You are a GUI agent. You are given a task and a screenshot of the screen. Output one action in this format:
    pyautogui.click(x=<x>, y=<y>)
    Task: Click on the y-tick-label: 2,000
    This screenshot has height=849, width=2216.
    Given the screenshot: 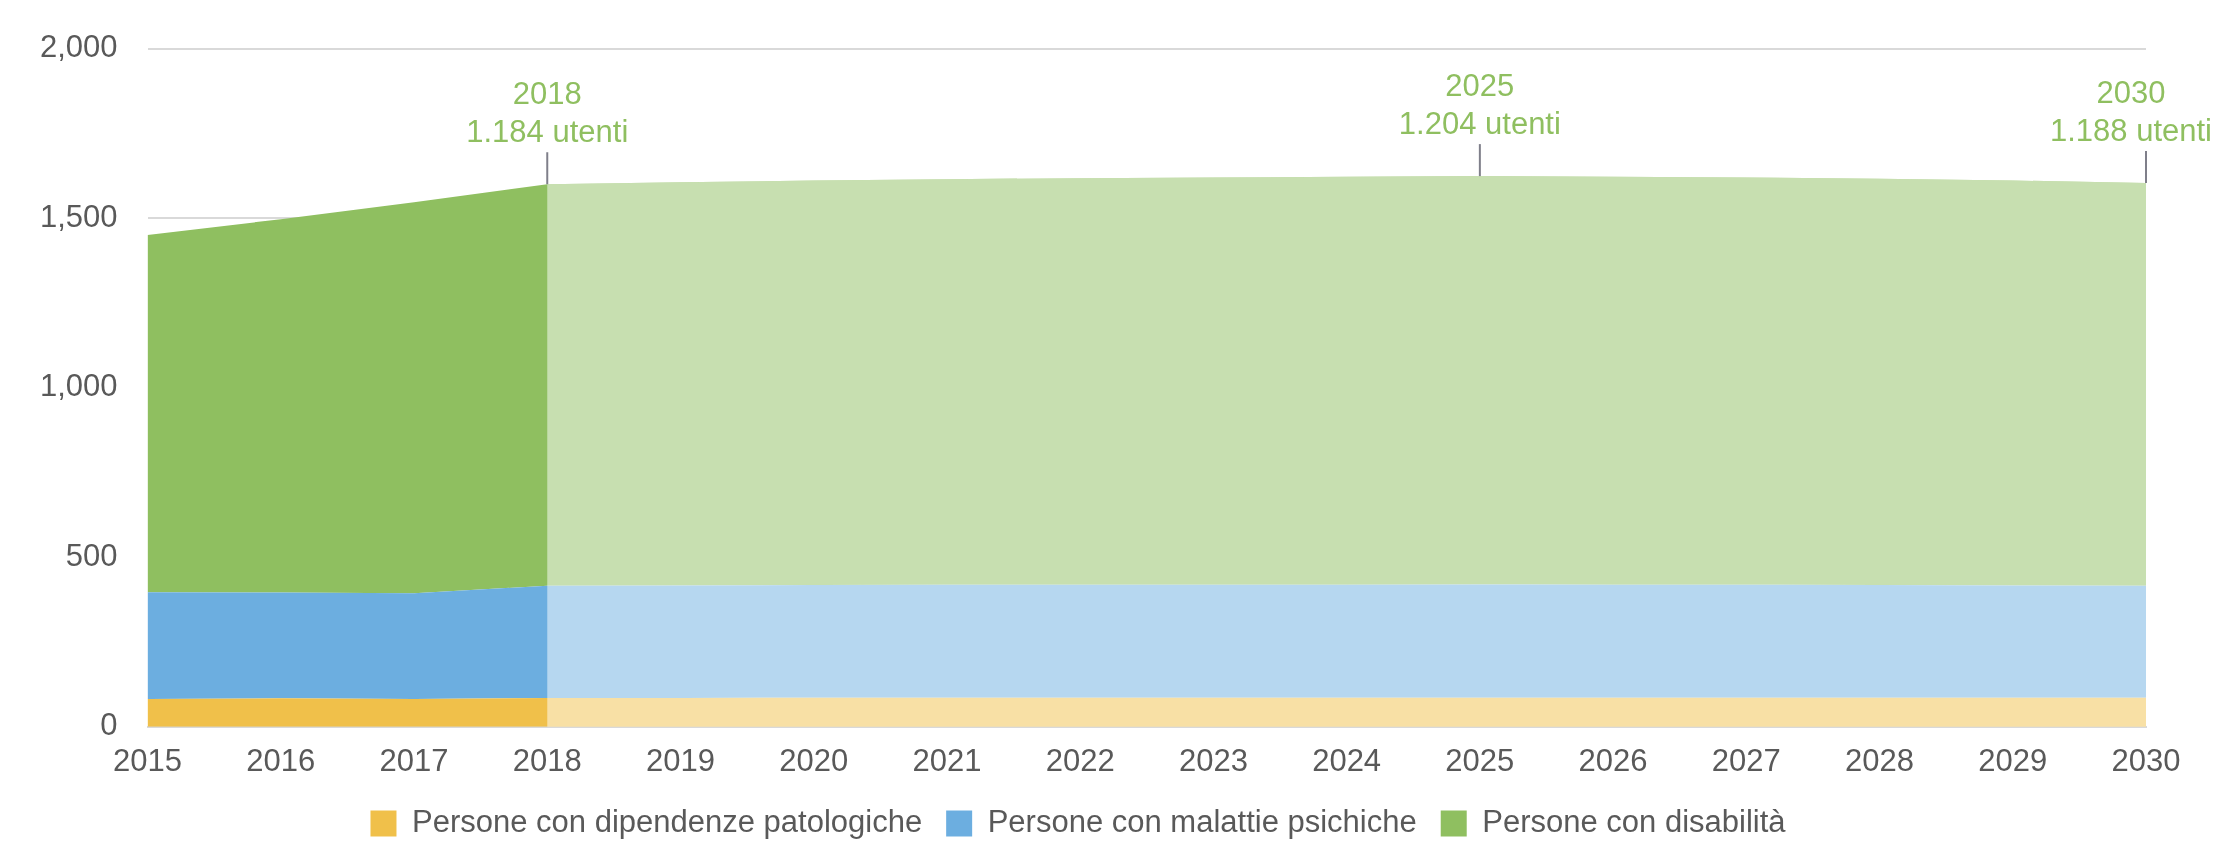 What is the action you would take?
    pyautogui.click(x=79, y=47)
    